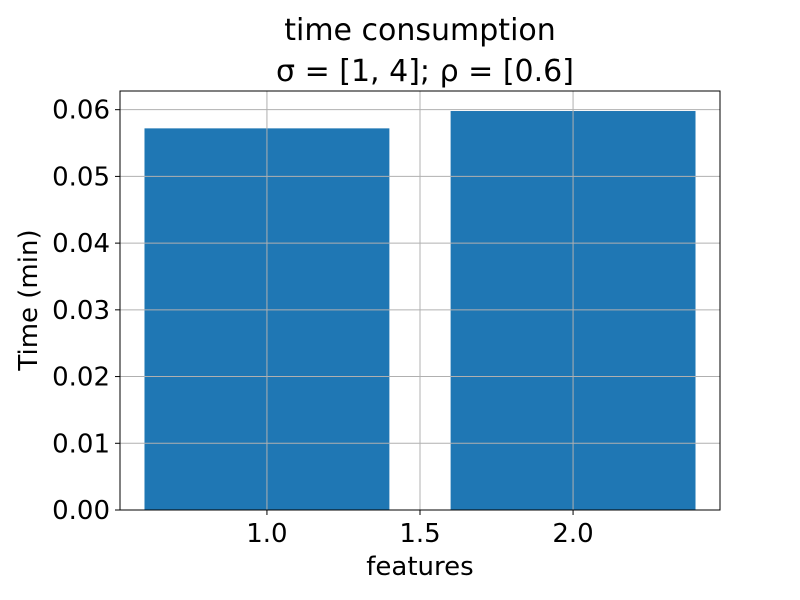  Describe the element at coordinates (29, 300) in the screenshot. I see `y-axis-label: Time (min)` at that location.